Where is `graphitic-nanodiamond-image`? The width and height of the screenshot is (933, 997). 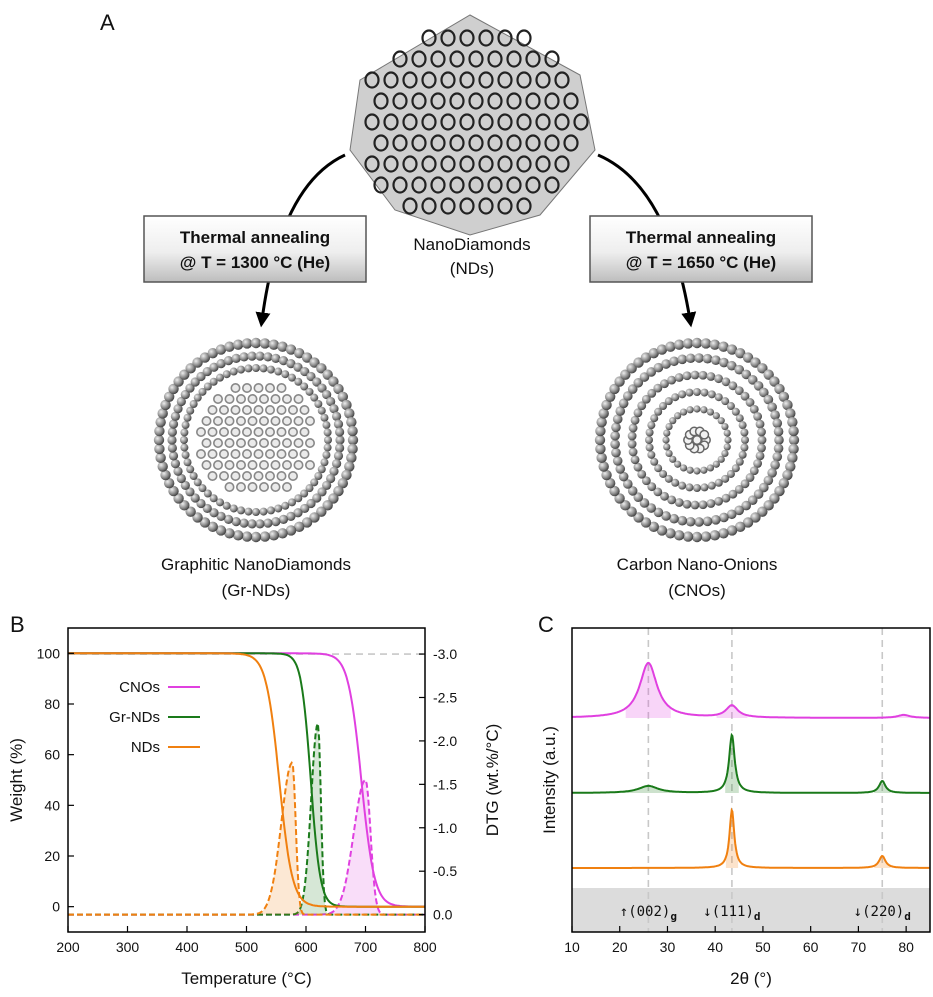
graphitic-nanodiamond-image is located at coordinates (256, 440).